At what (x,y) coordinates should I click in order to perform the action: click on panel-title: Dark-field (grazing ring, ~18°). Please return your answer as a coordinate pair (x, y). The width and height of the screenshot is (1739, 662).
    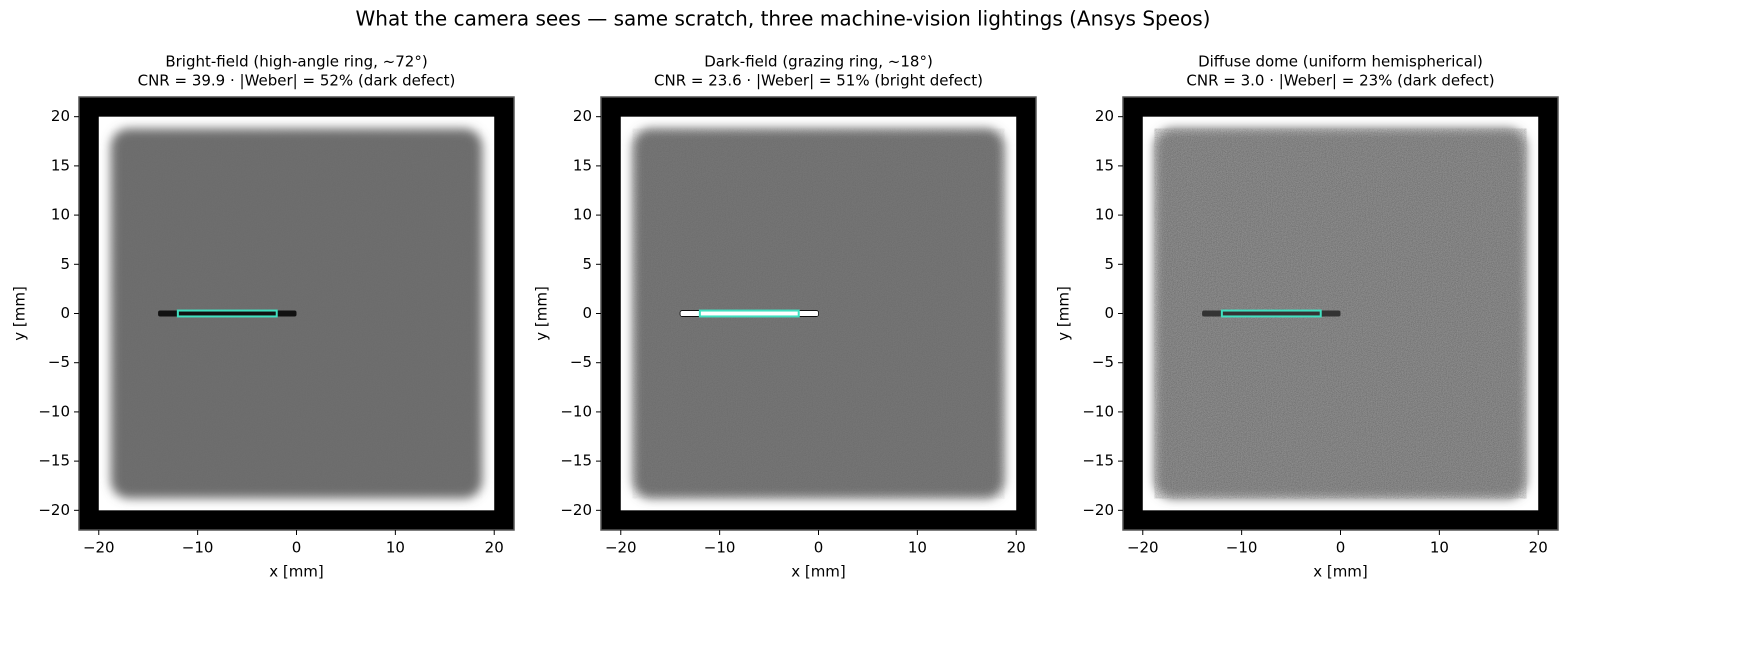
    Looking at the image, I should click on (818, 62).